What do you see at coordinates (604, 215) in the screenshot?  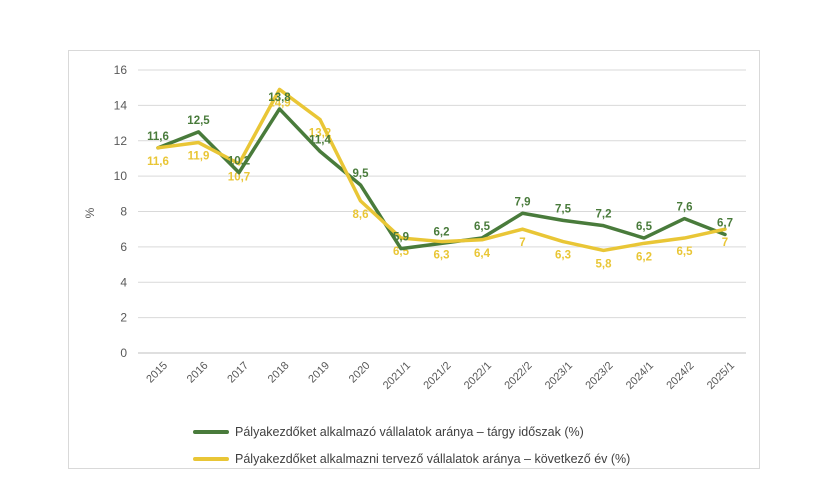 I see `data-label: 7,2` at bounding box center [604, 215].